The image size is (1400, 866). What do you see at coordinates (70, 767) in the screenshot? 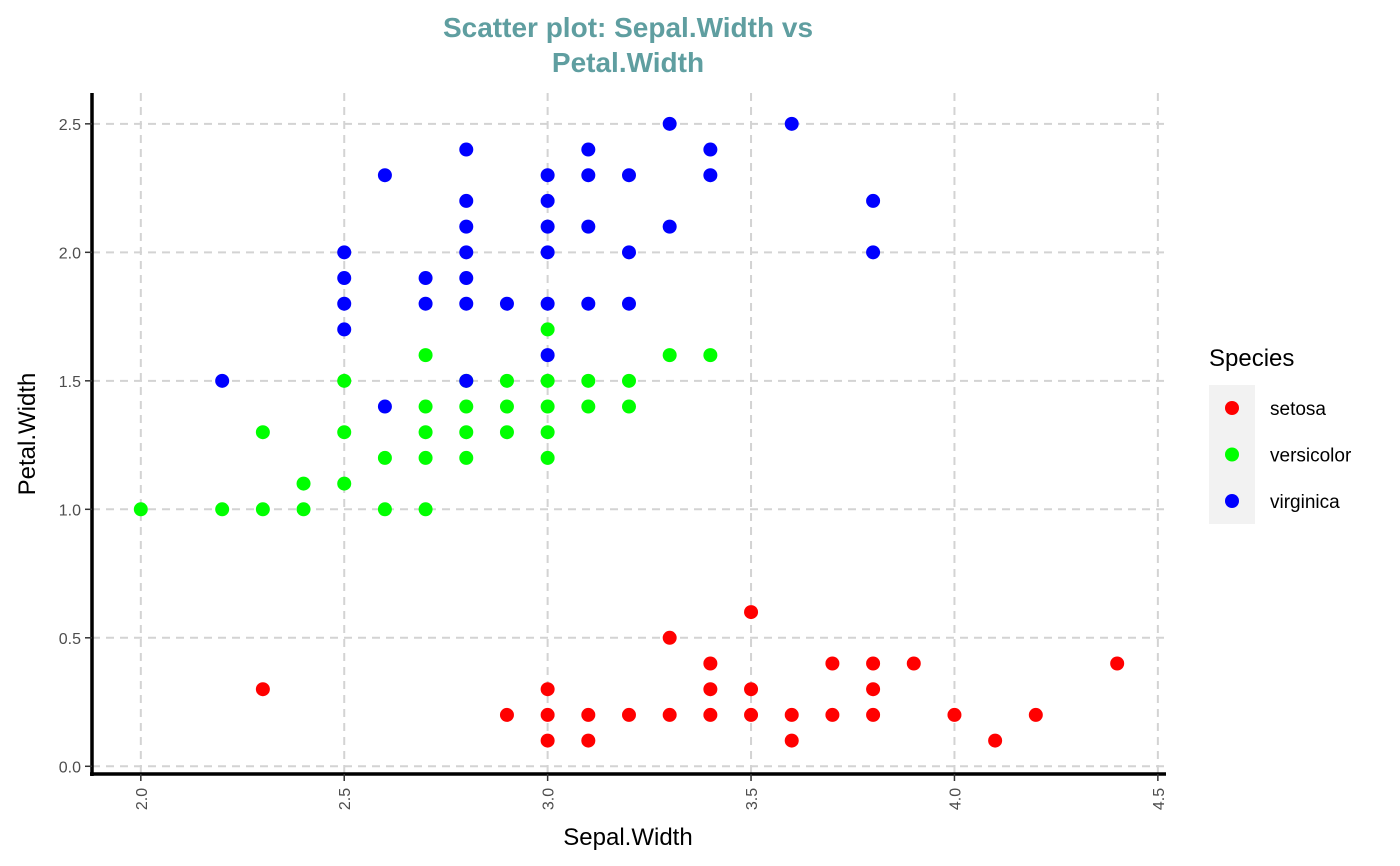
I see `y-tick-label: 0.0` at bounding box center [70, 767].